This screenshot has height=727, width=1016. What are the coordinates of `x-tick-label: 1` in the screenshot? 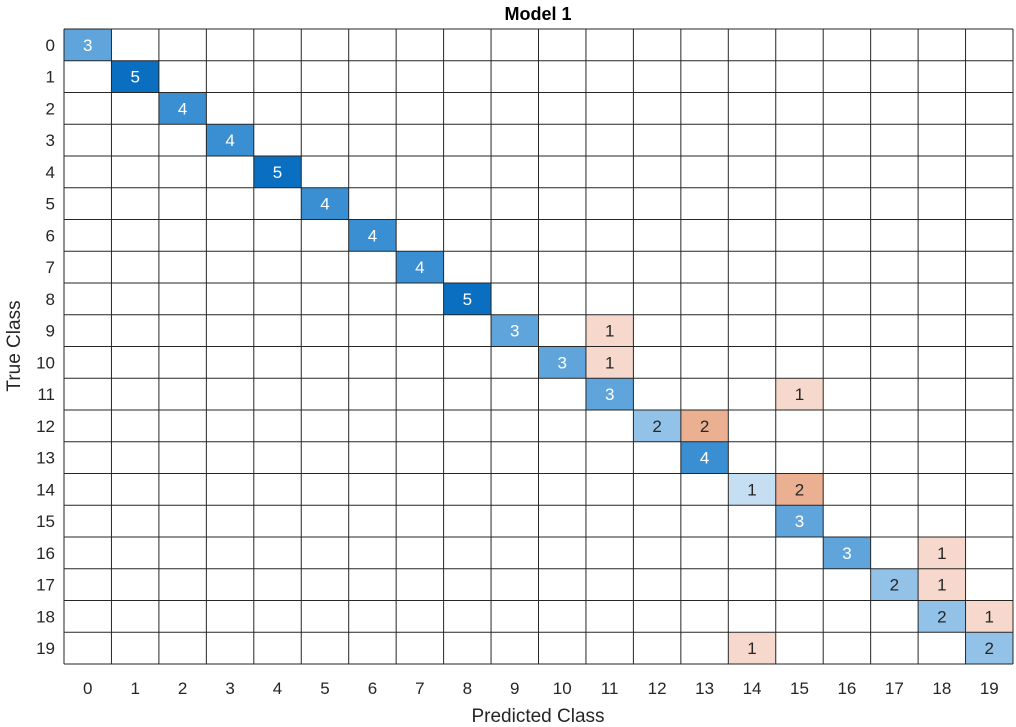 It's located at (134, 688).